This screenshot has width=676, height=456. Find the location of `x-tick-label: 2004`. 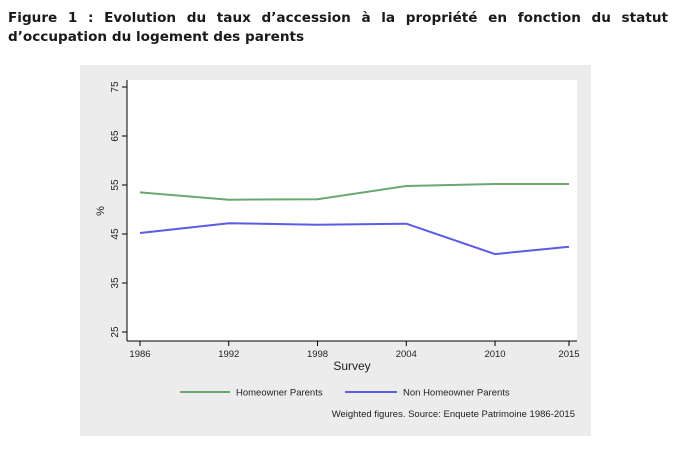

x-tick-label: 2004 is located at coordinates (406, 354).